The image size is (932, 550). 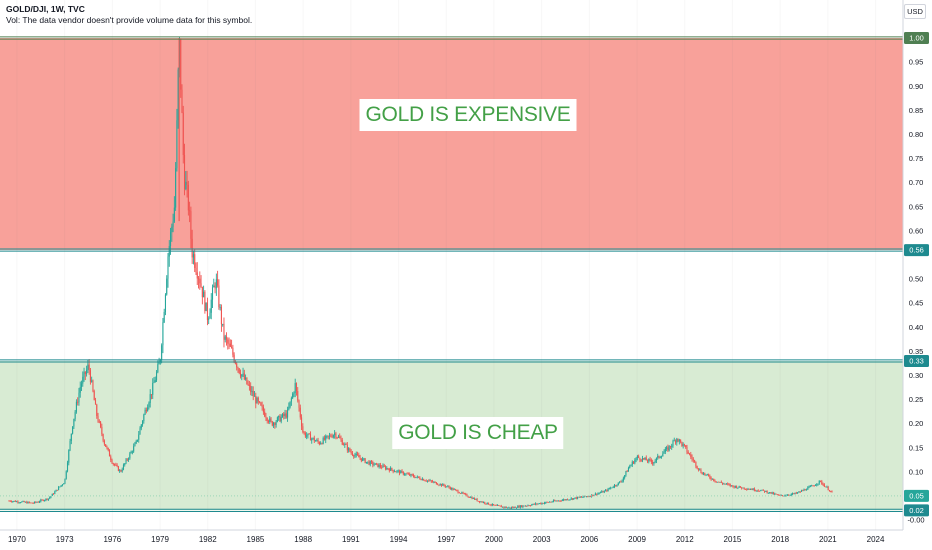 I want to click on time-tick-label: 2021, so click(x=828, y=539).